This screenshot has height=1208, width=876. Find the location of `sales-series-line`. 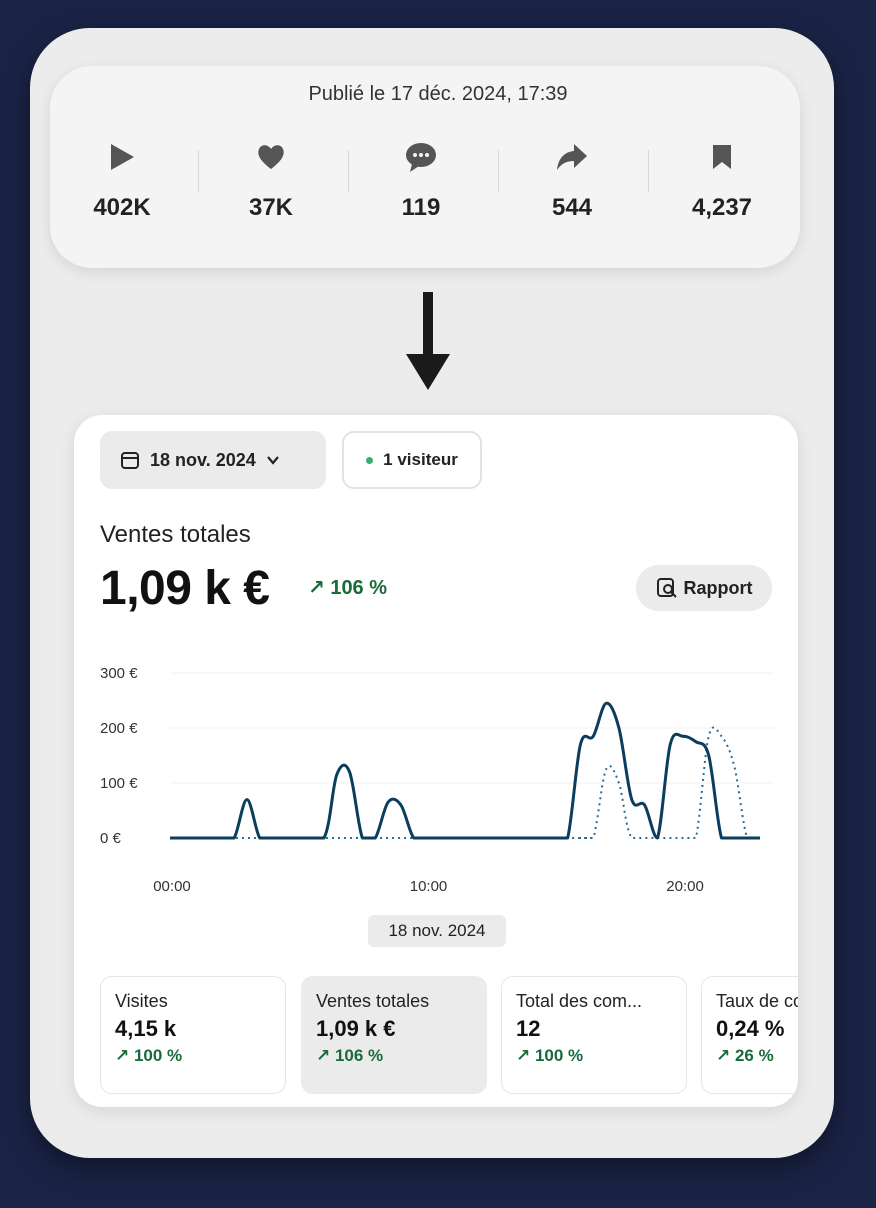

sales-series-line is located at coordinates (465, 770).